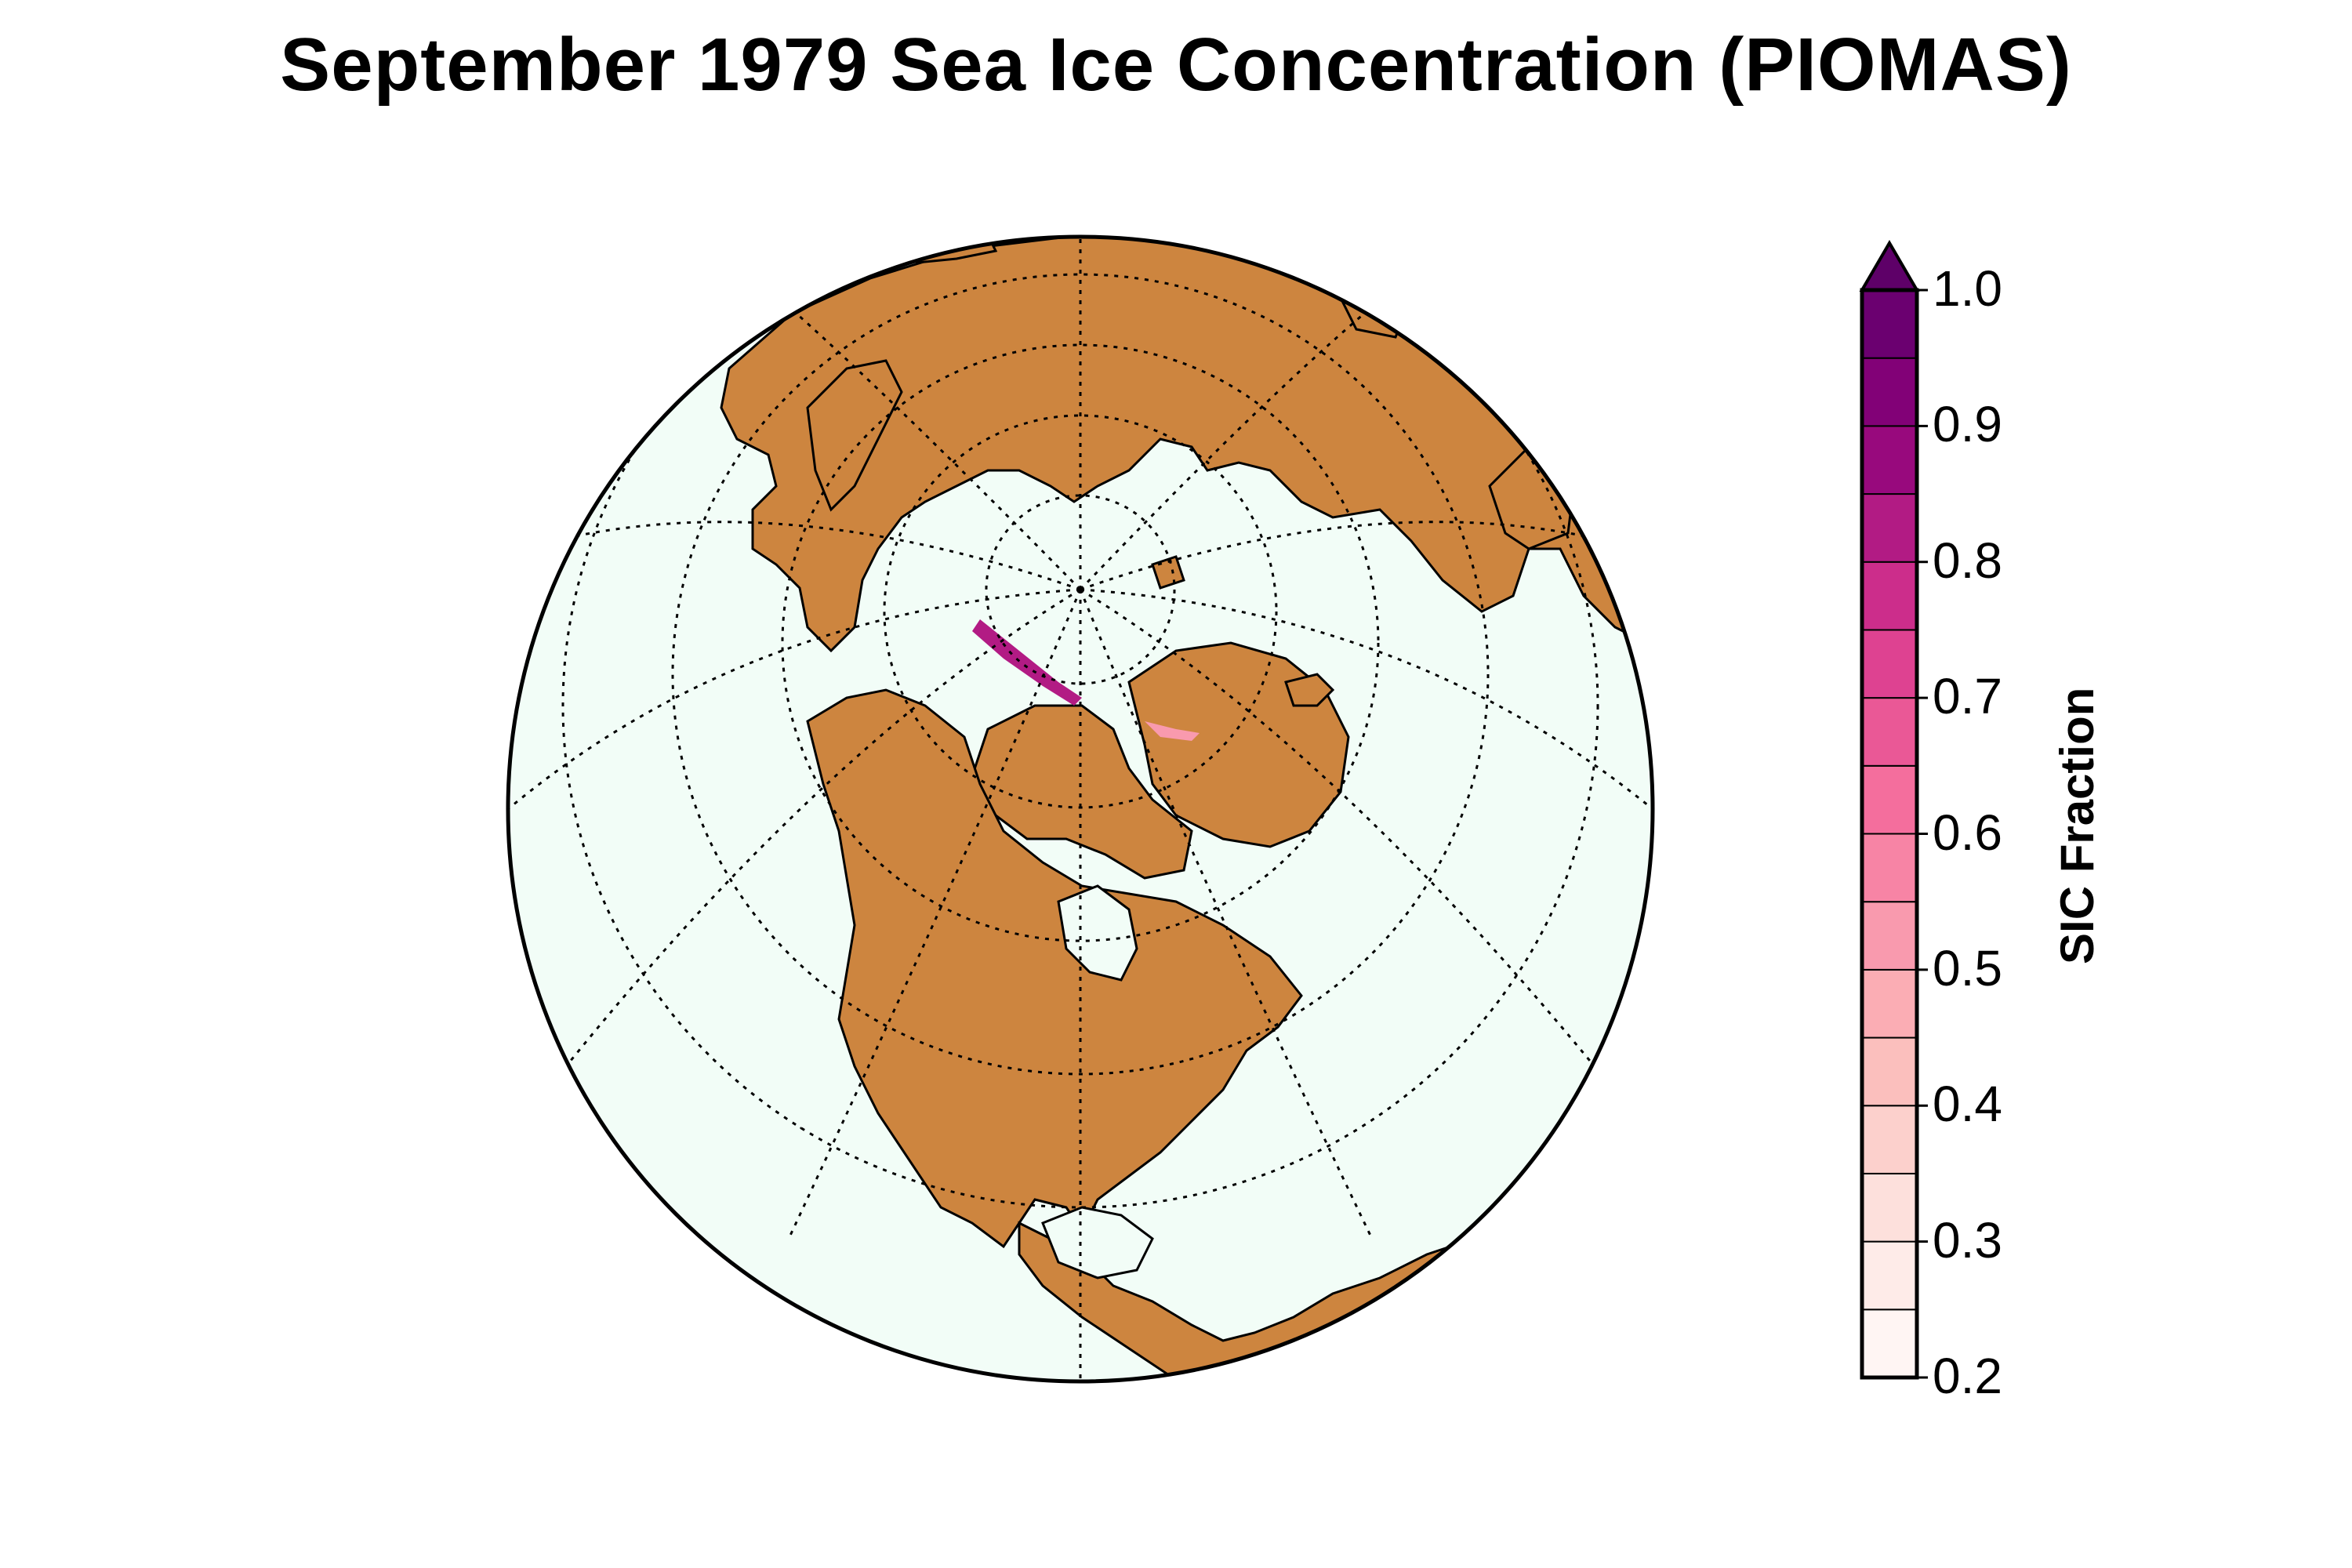 The image size is (2352, 1568). I want to click on land-archipelago, so click(1082, 792).